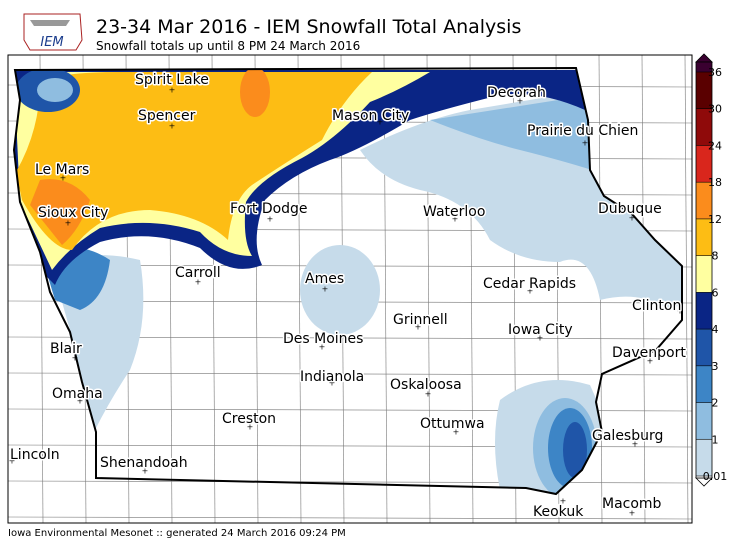  Describe the element at coordinates (62, 170) in the screenshot. I see `city-label: Le Mars` at that location.